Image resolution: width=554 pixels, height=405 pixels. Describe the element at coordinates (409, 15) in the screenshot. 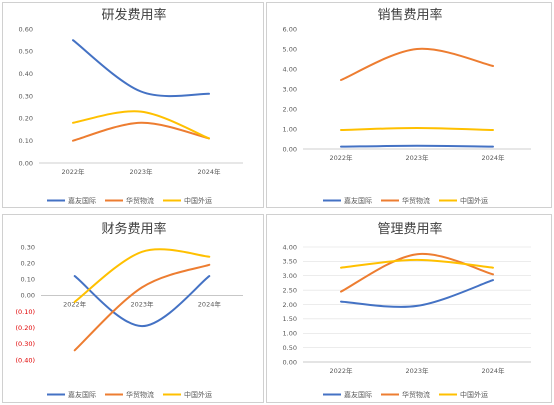

I see `chart-title: 销售费用率` at that location.